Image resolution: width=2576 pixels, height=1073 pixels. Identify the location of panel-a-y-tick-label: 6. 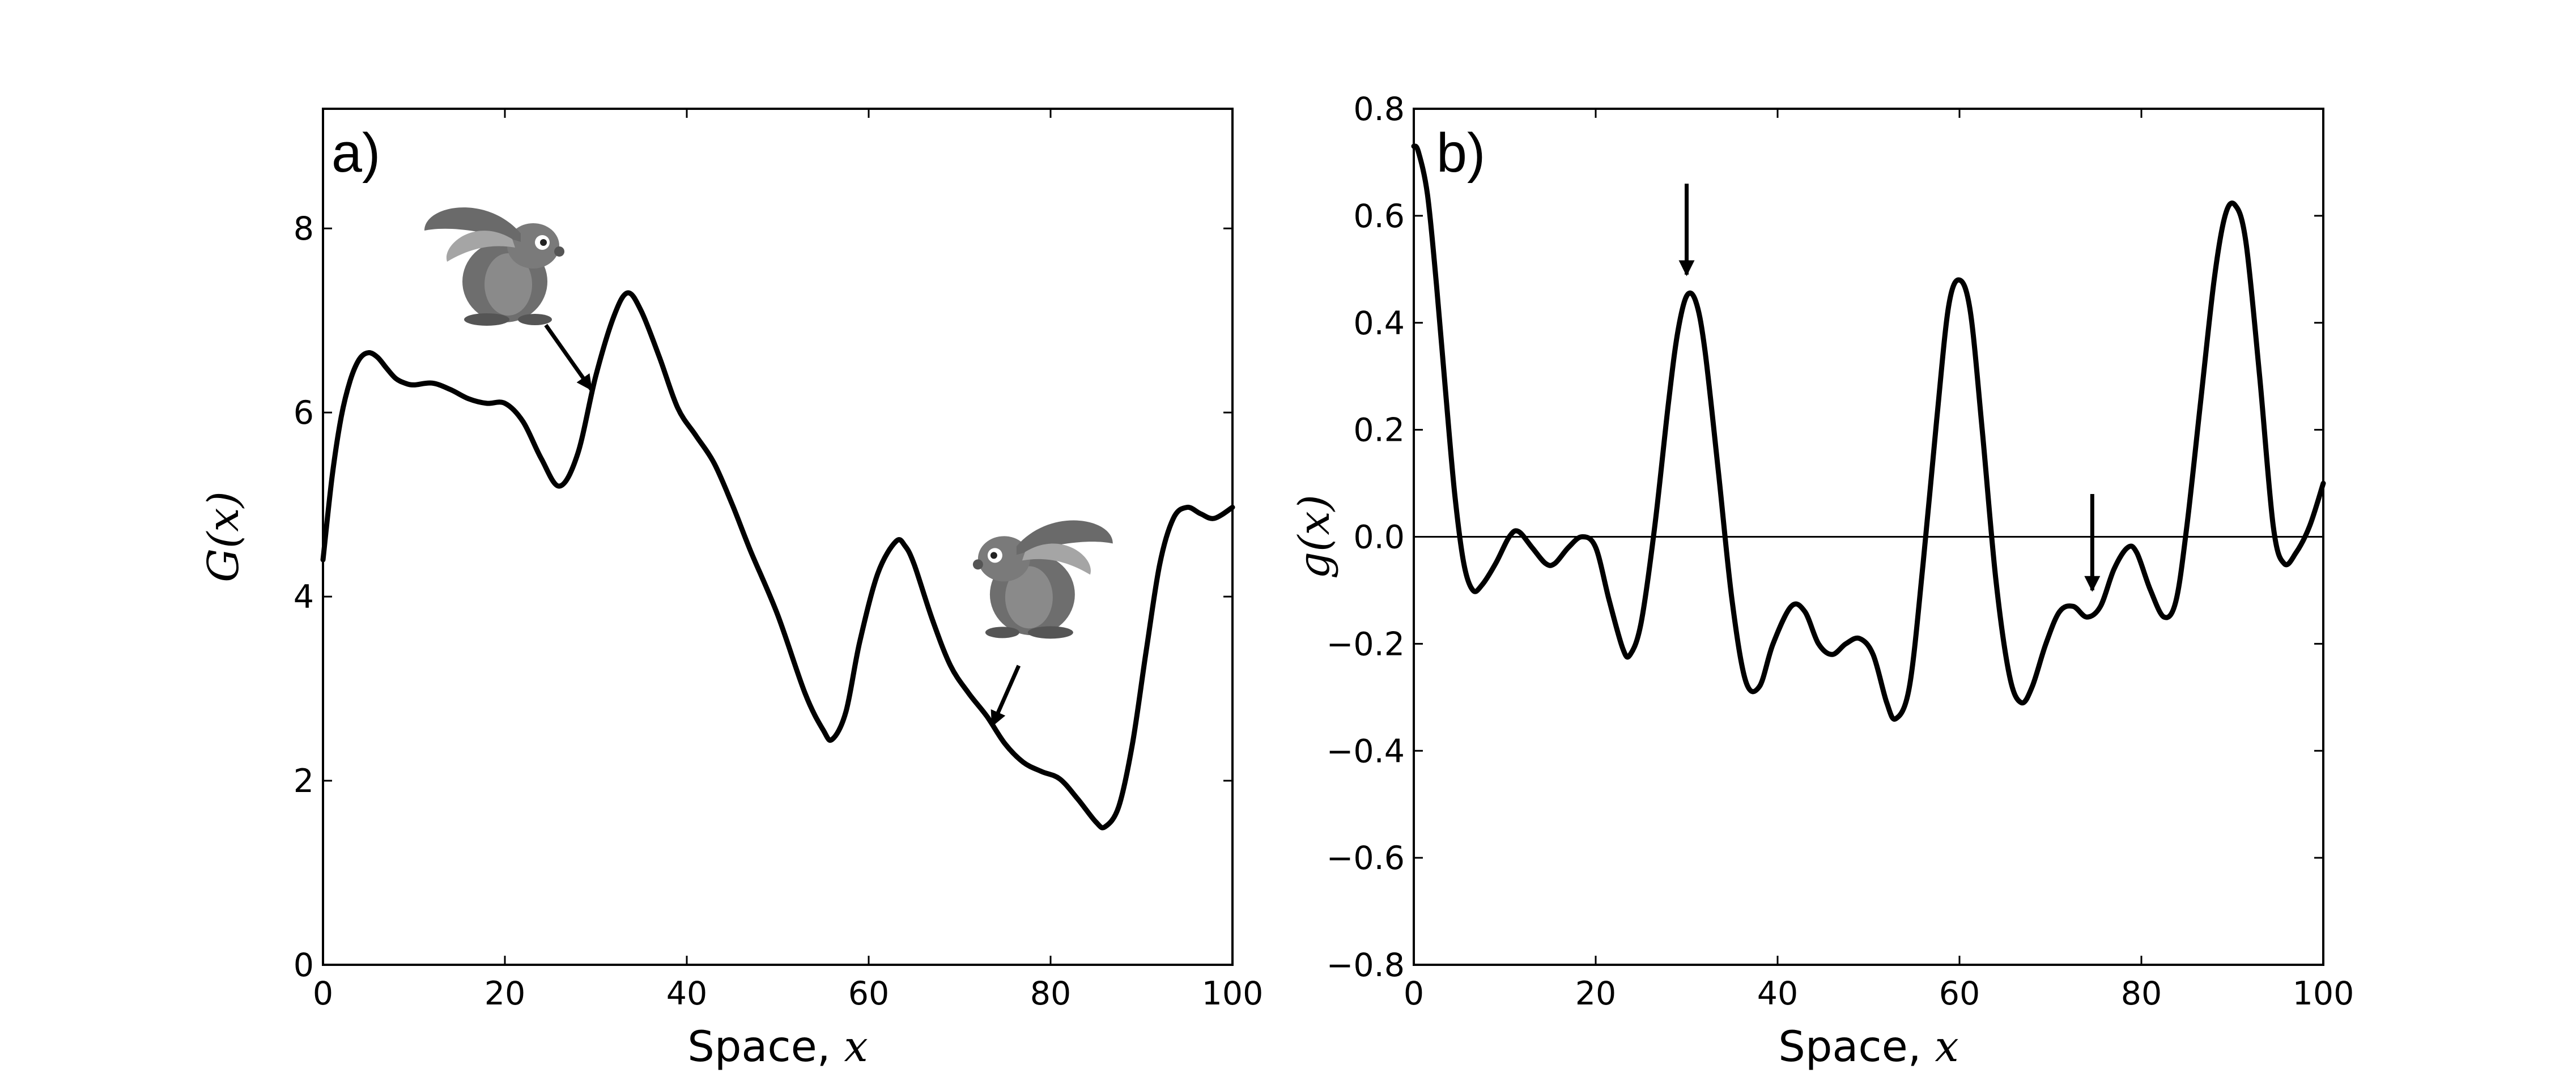
(304, 413).